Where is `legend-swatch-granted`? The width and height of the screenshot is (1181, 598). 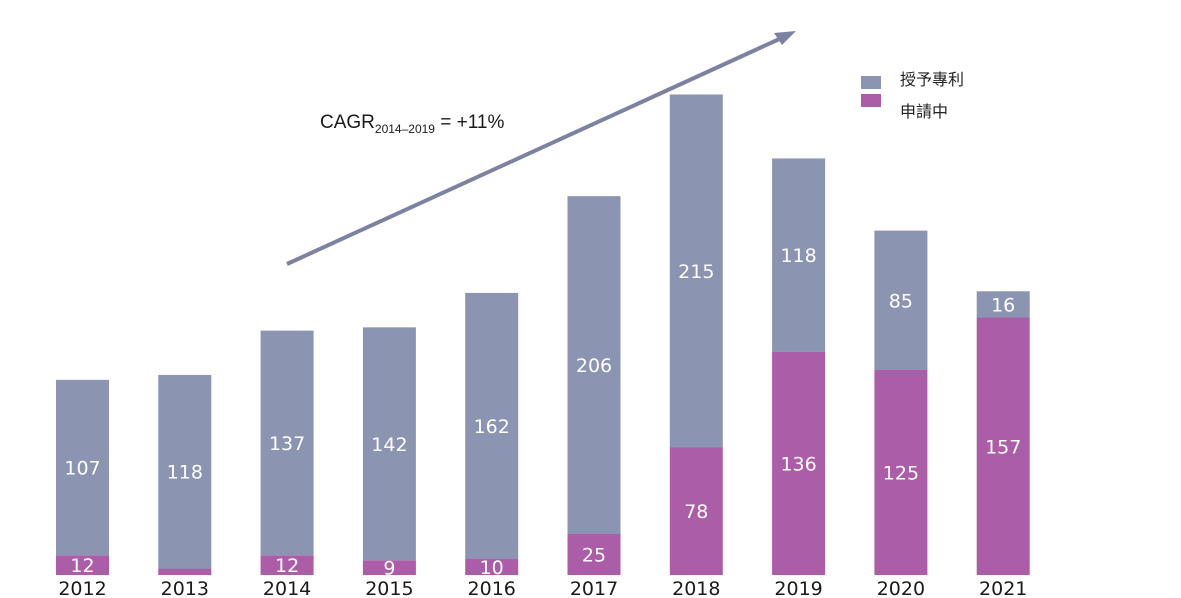 legend-swatch-granted is located at coordinates (871, 82).